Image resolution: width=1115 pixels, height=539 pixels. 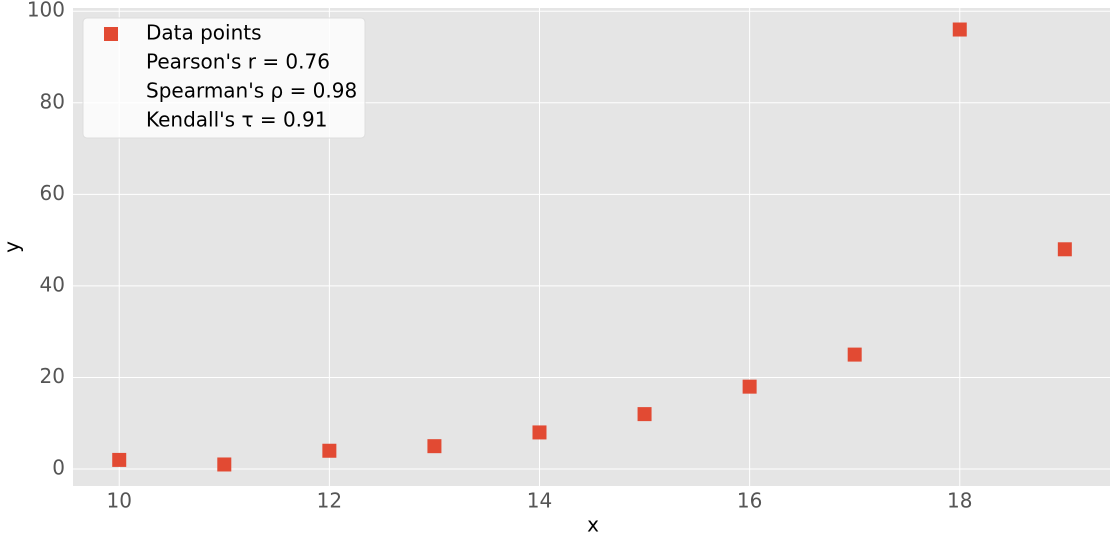 I want to click on y-tick-label: 60, so click(x=52, y=193).